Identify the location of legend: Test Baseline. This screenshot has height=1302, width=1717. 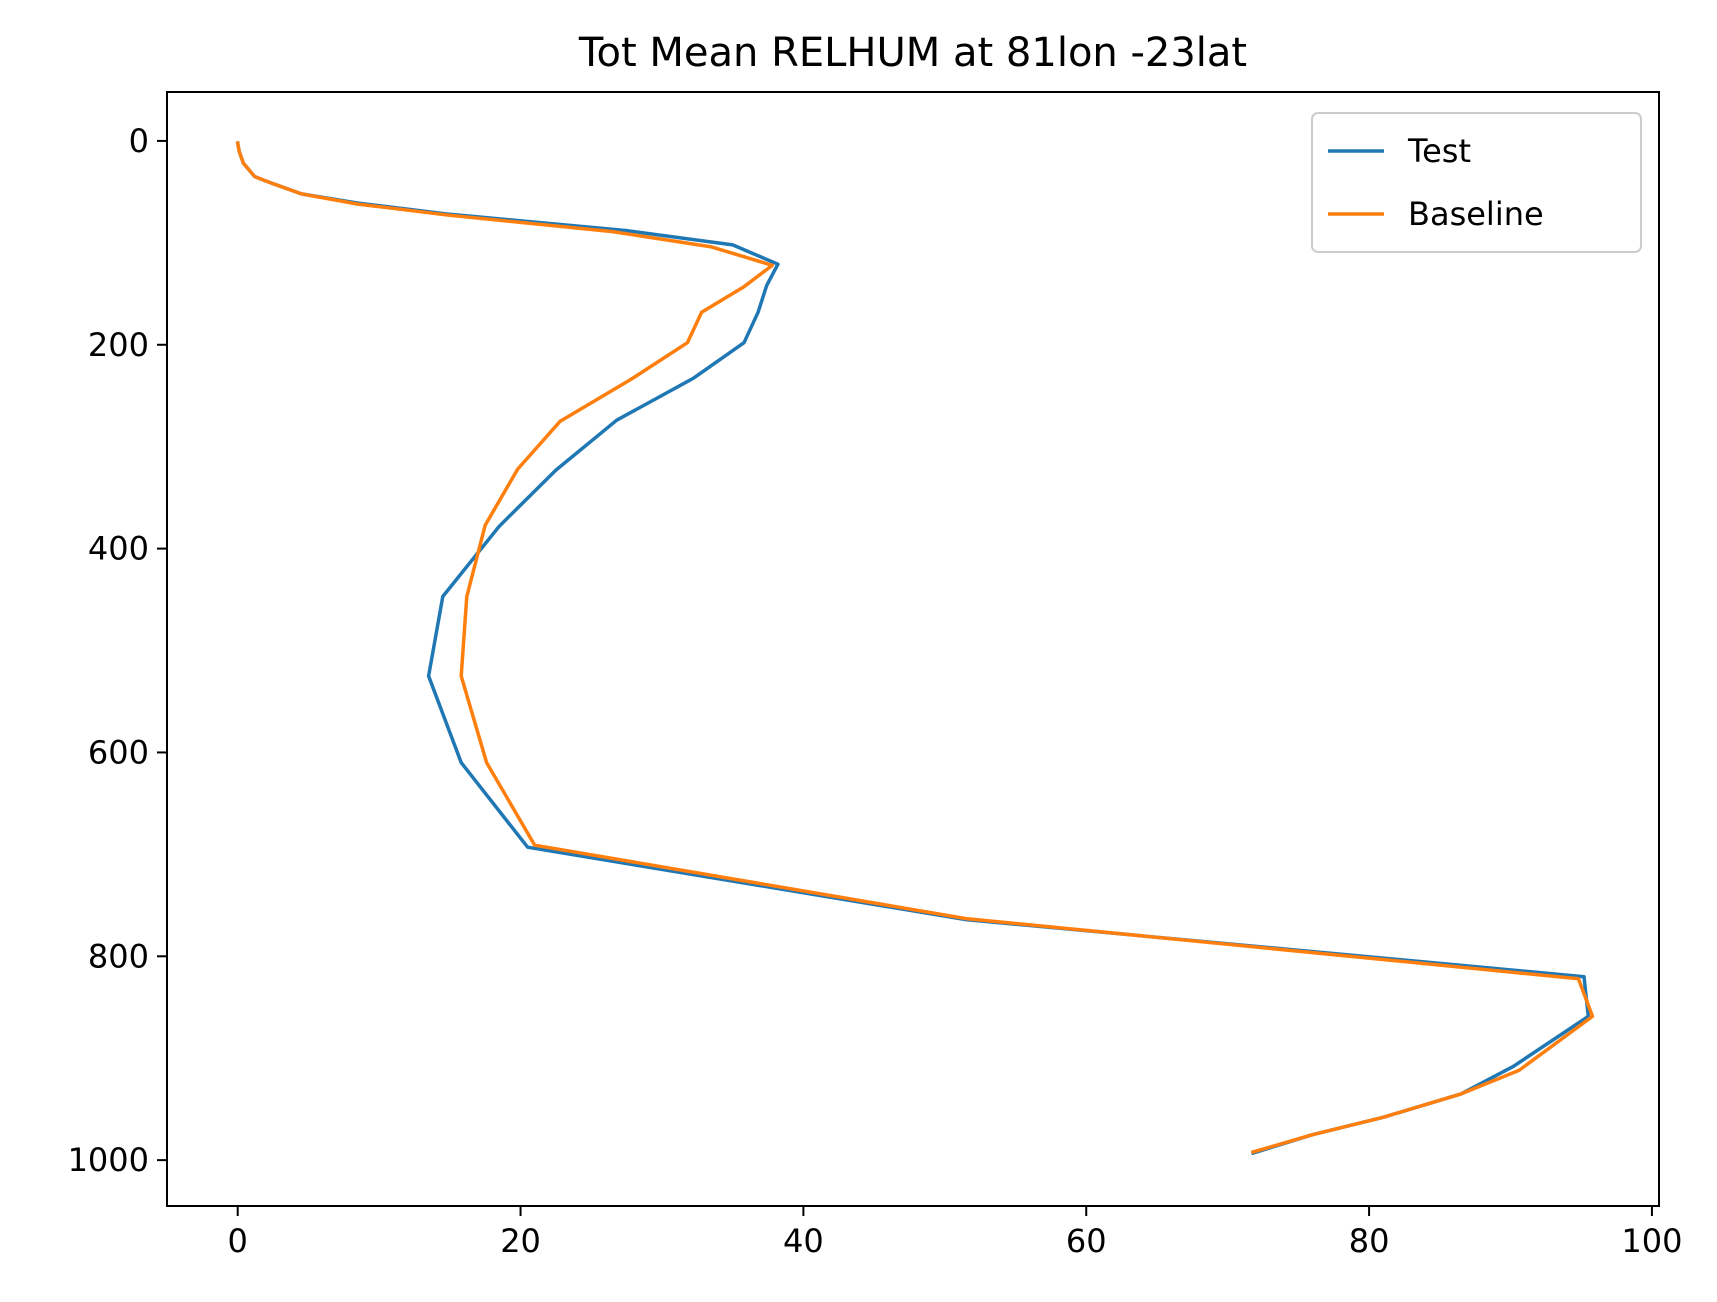
(1476, 182).